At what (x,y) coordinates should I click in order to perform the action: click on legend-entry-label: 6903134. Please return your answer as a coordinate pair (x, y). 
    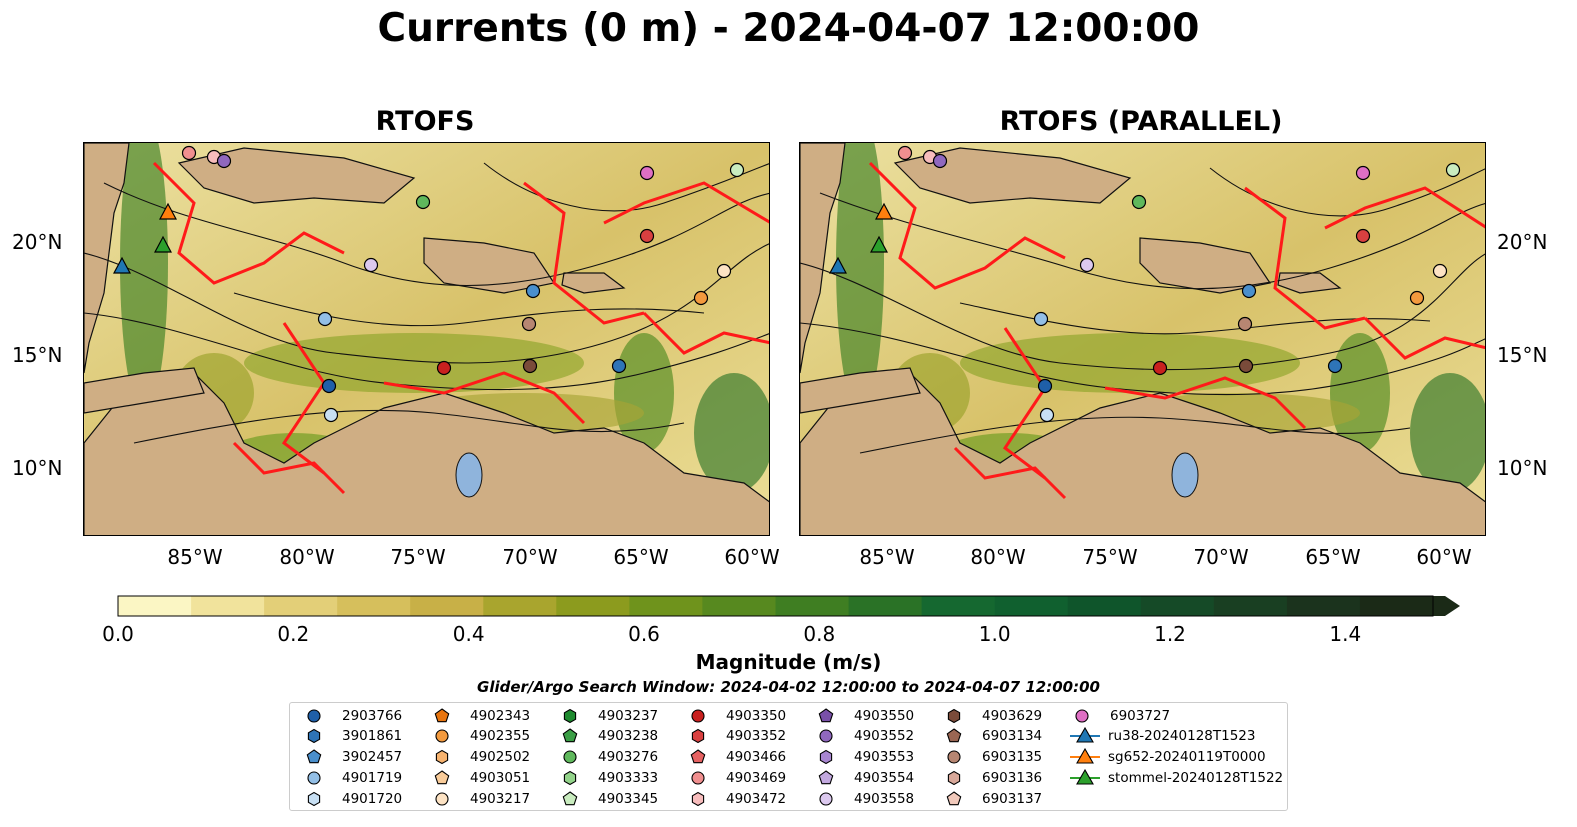
    Looking at the image, I should click on (1012, 736).